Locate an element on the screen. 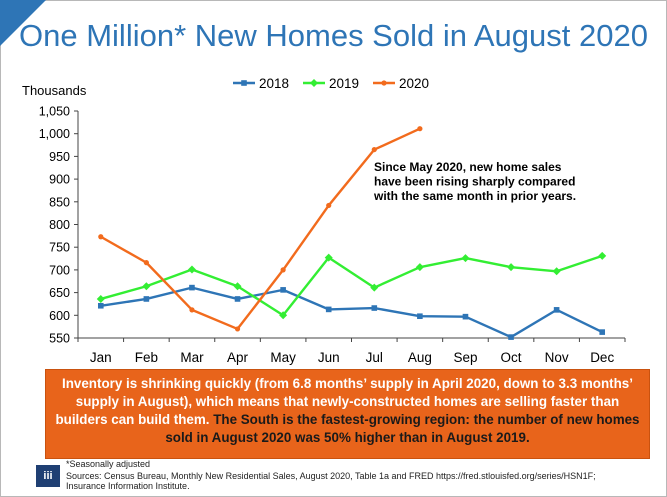 This screenshot has height=497, width=667. sources-line-2: Insurance Information Institute. is located at coordinates (128, 486).